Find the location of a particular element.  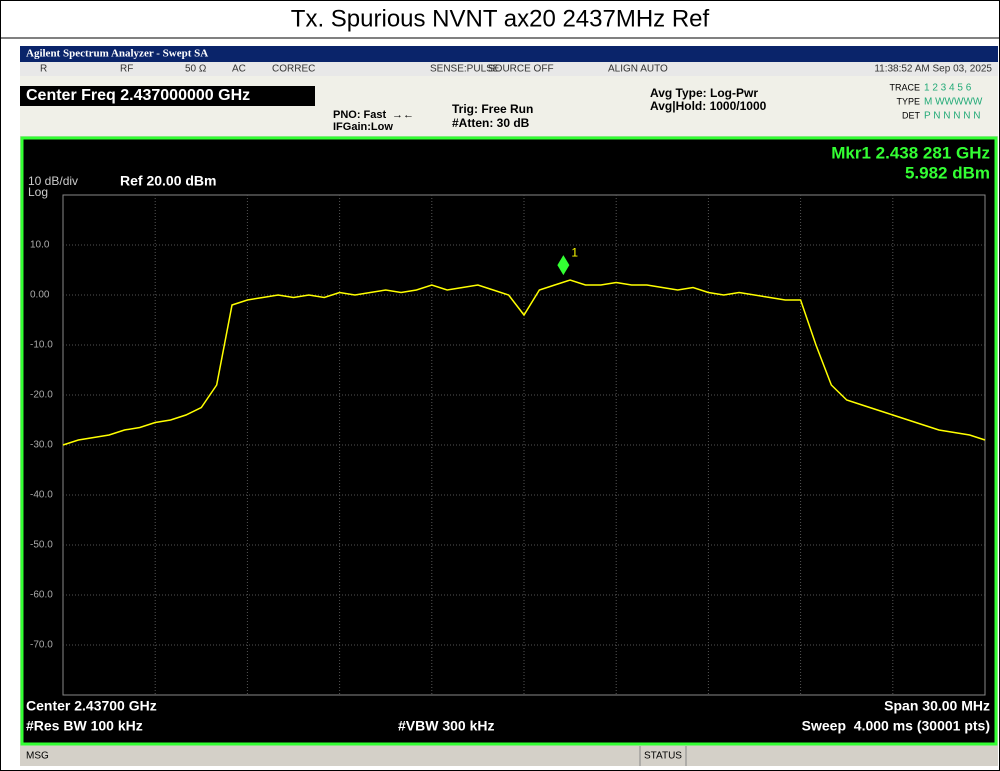

status-item: SOURCE OFF is located at coordinates (521, 69).